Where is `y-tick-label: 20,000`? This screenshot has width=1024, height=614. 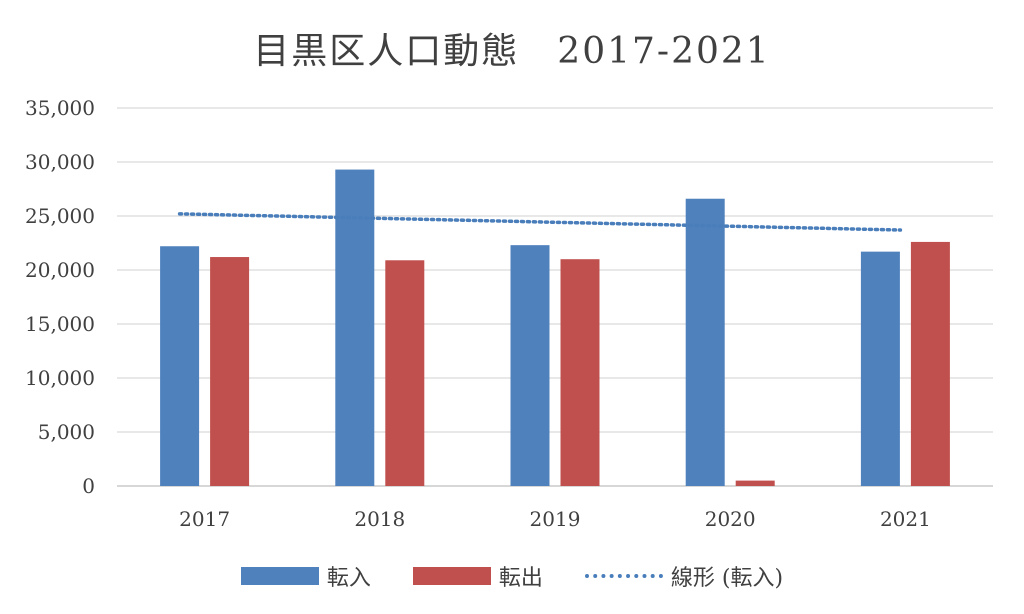 y-tick-label: 20,000 is located at coordinates (60, 270).